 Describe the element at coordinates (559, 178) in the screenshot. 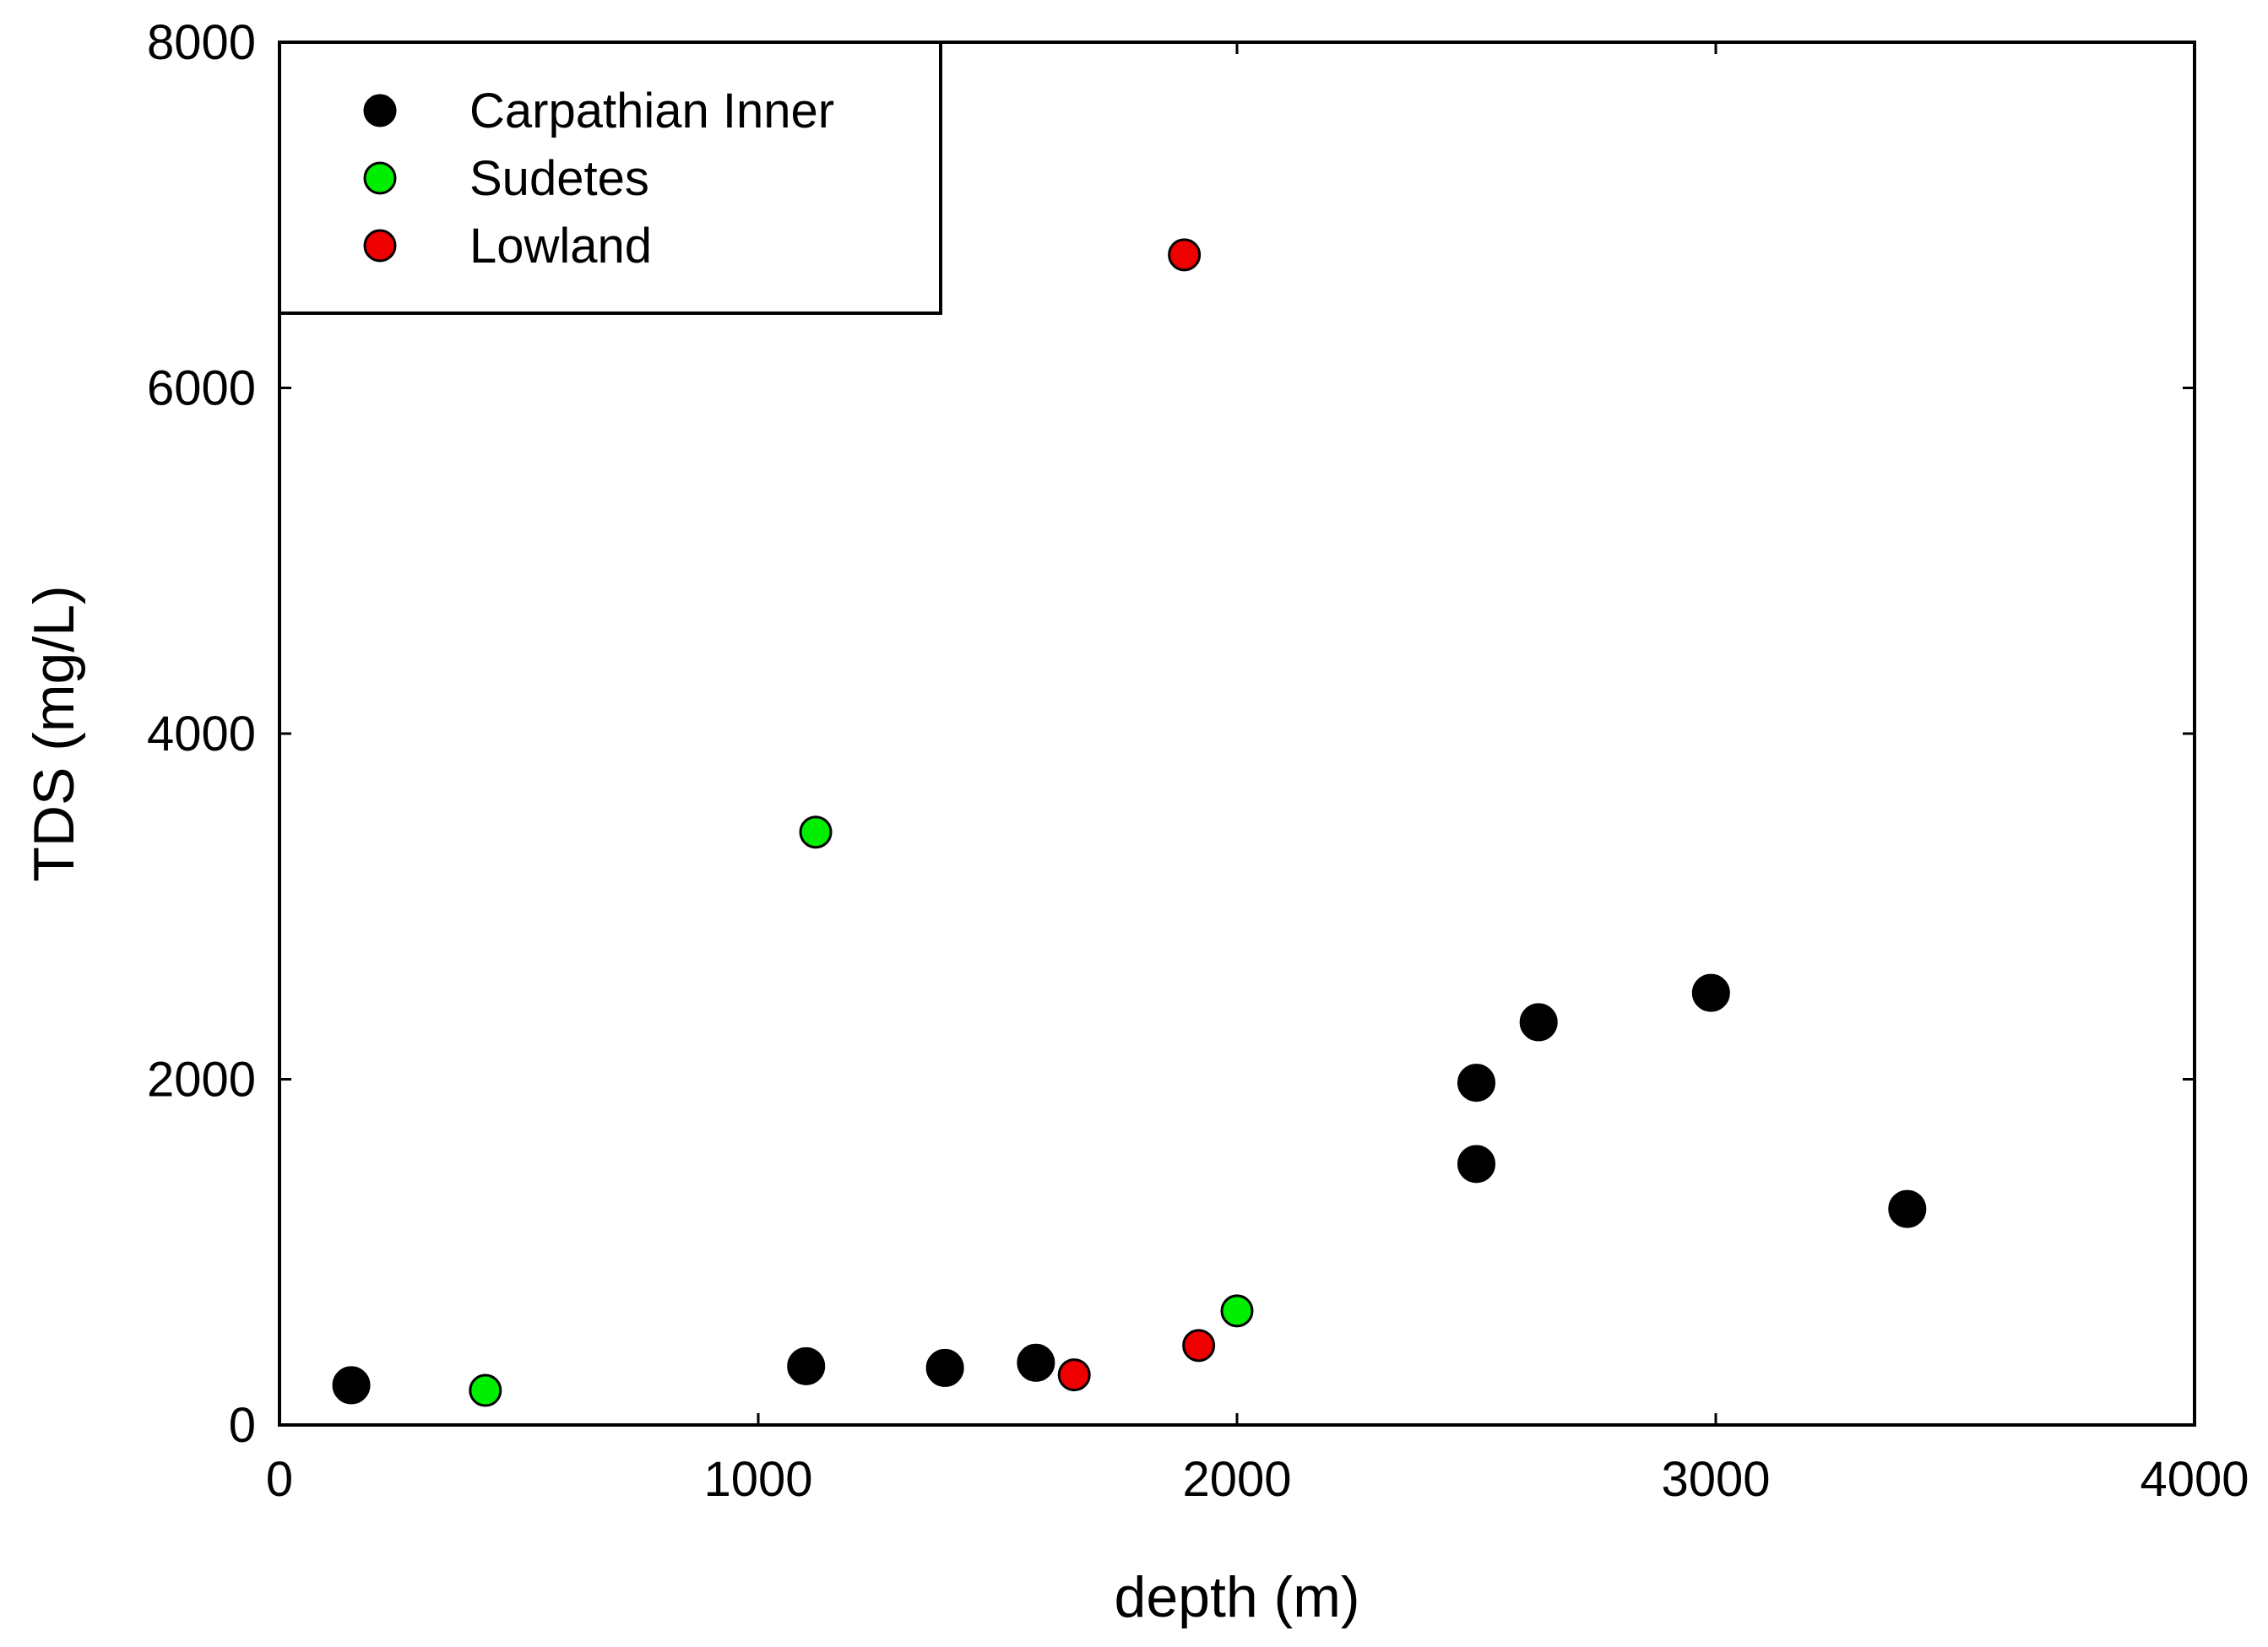

I see `legend-label-sudetes: Sudetes` at that location.